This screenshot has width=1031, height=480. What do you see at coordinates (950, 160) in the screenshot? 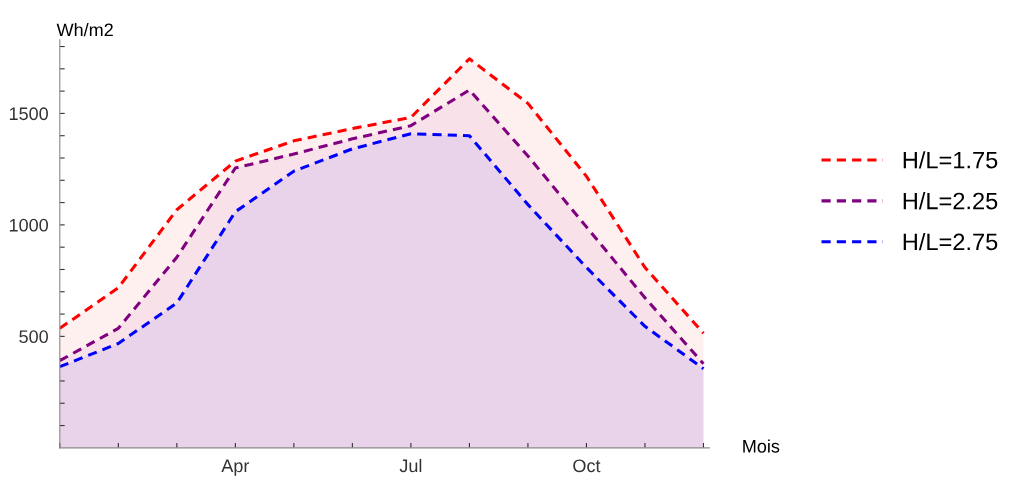
I see `legend-label: H/L=1.75` at bounding box center [950, 160].